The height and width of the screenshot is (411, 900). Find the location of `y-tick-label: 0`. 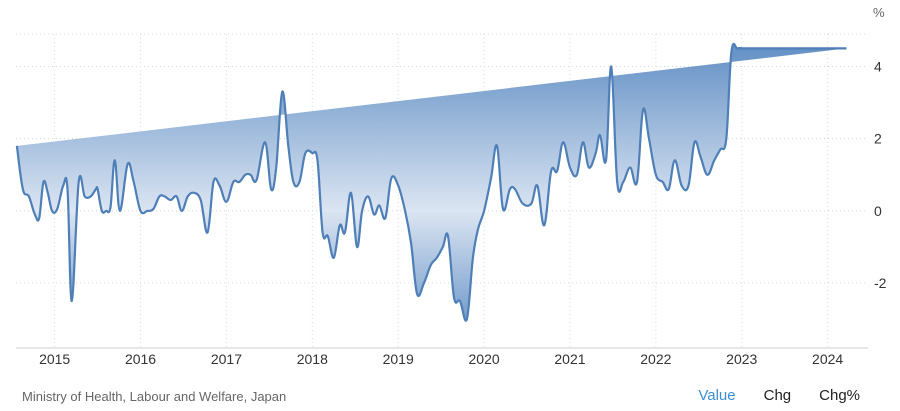

y-tick-label: 0 is located at coordinates (878, 211).